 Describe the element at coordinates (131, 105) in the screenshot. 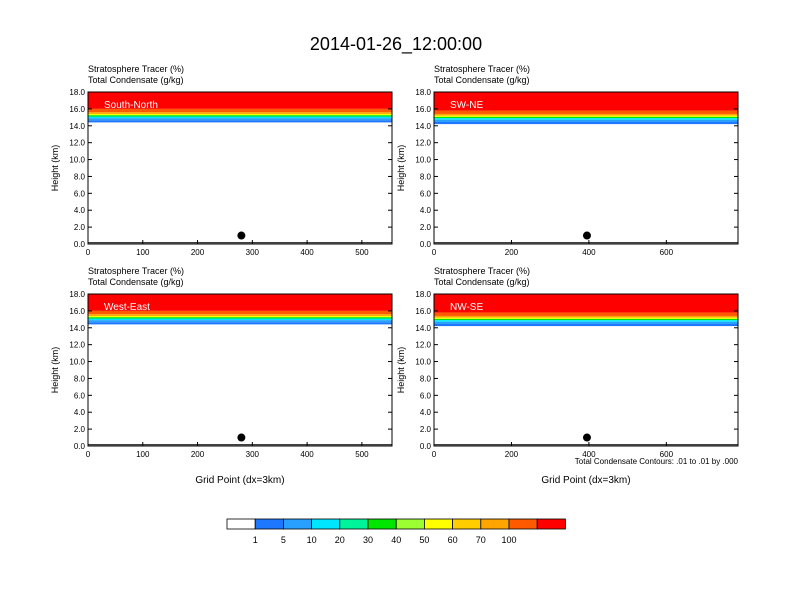

I see `panel-label: South-North` at that location.